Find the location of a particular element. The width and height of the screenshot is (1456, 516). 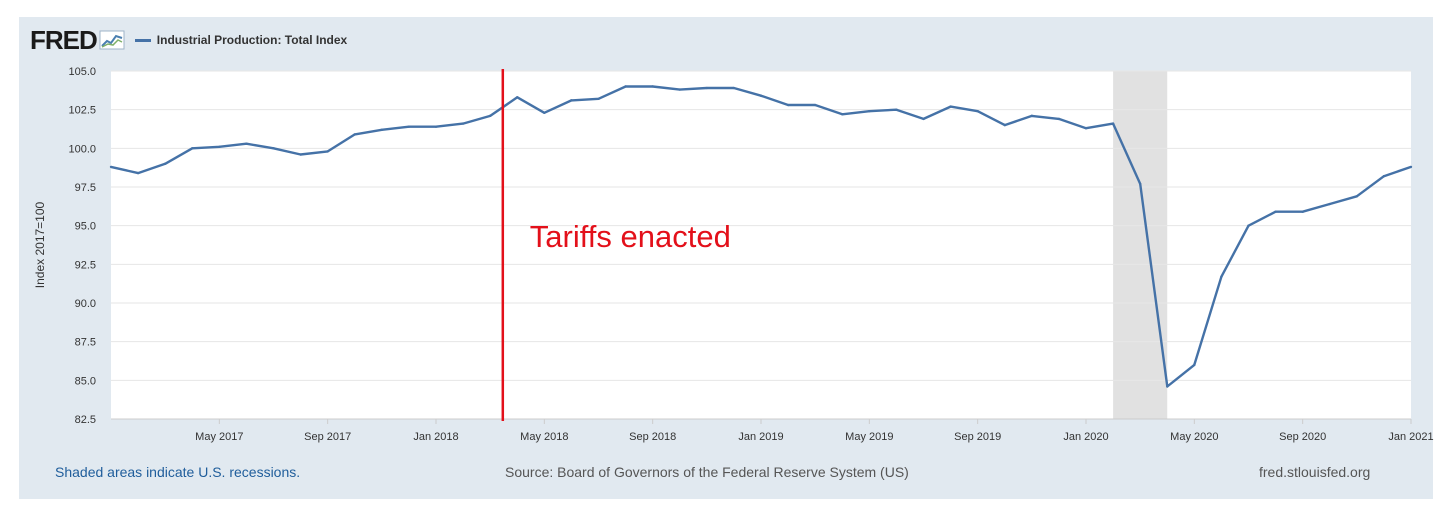

fred-logo-graph-icon is located at coordinates (112, 40).